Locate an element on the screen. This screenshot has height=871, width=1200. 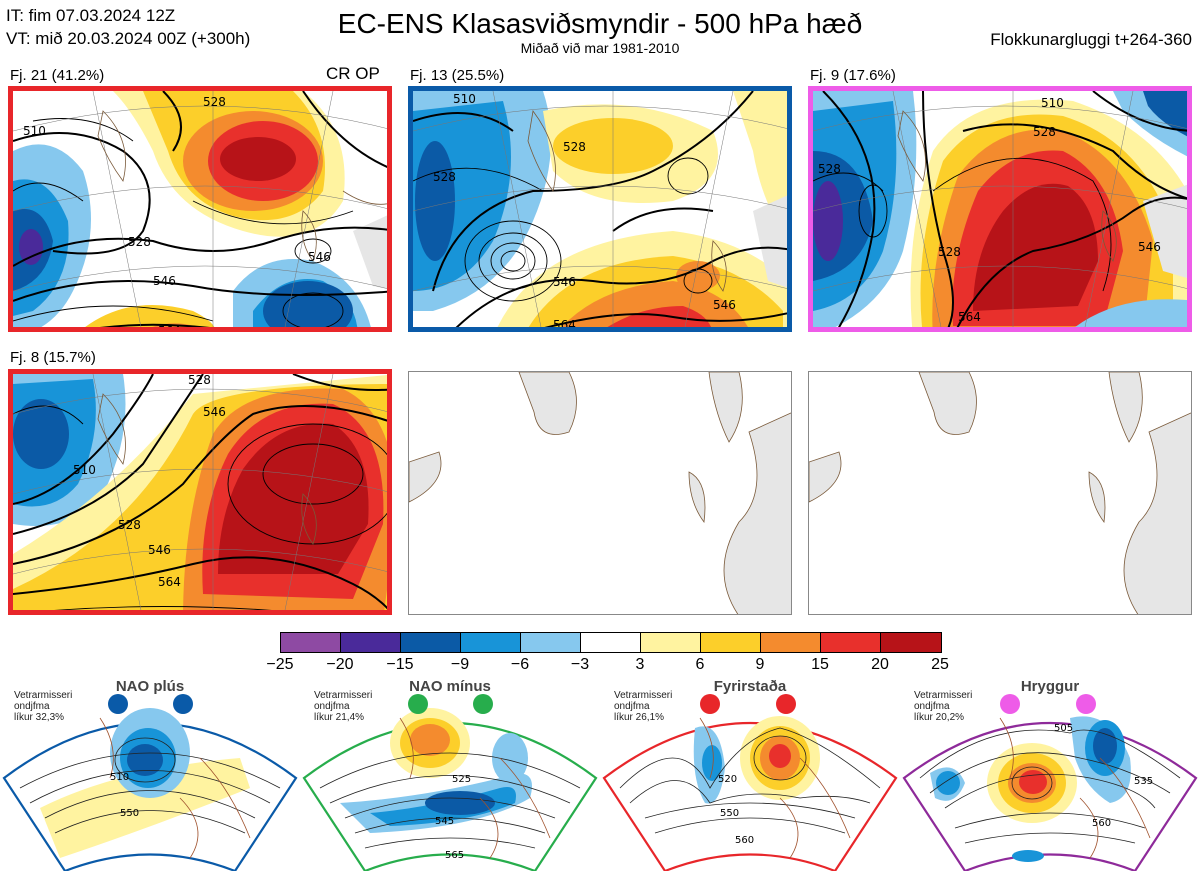
cluster-map-4: 528 546 564 546 528 510 is located at coordinates (200, 492).